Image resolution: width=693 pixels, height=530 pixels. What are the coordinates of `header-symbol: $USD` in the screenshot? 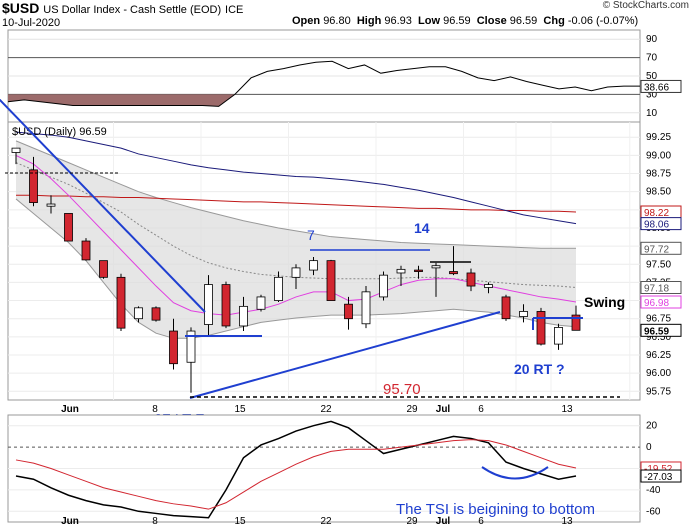 It's located at (21, 8).